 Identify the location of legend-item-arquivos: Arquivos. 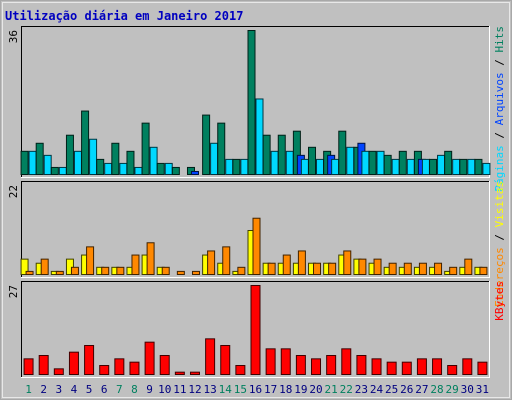
(499, 98).